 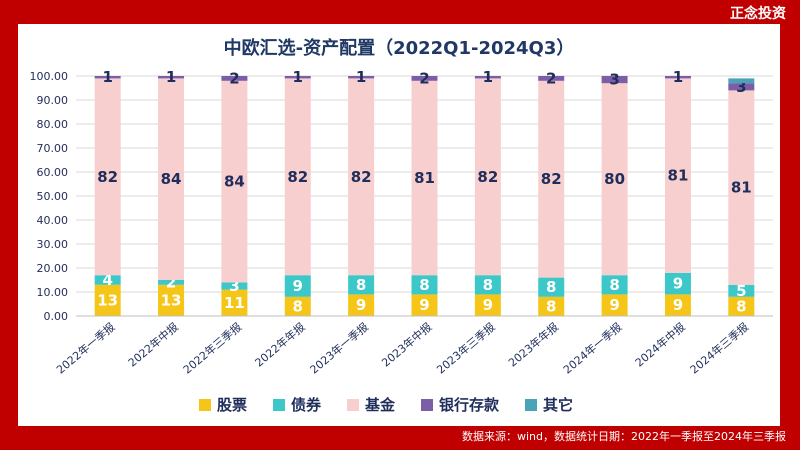 What do you see at coordinates (592, 348) in the screenshot?
I see `x-tick-label: 2024年一季报` at bounding box center [592, 348].